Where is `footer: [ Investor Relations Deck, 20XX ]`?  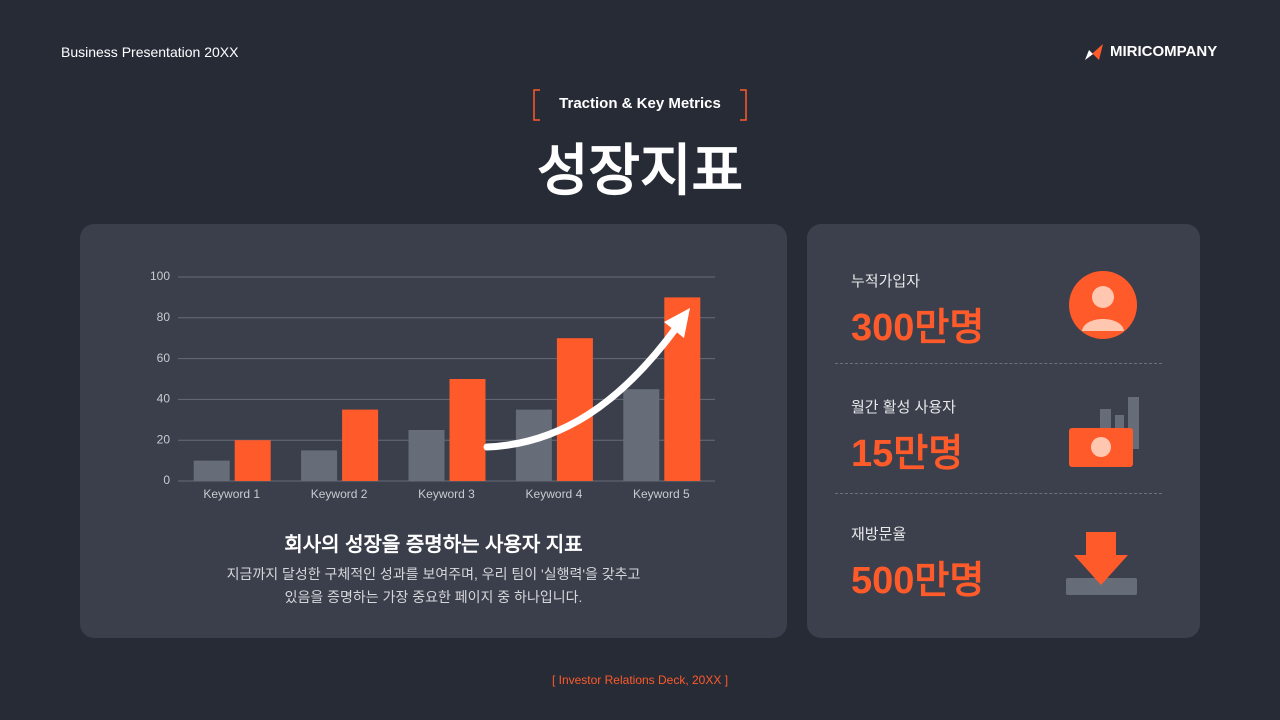
footer: [ Investor Relations Deck, 20XX ] is located at coordinates (640, 680).